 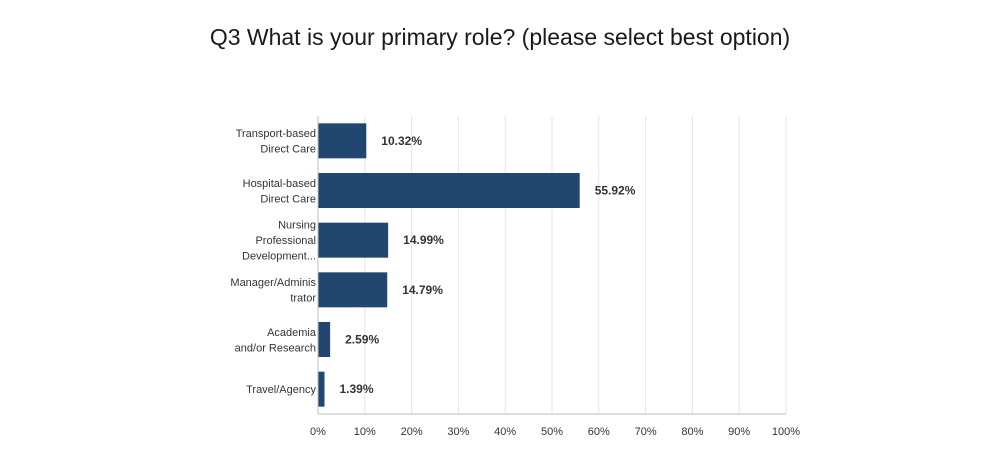 I want to click on x-tick-label: 50%, so click(x=552, y=432).